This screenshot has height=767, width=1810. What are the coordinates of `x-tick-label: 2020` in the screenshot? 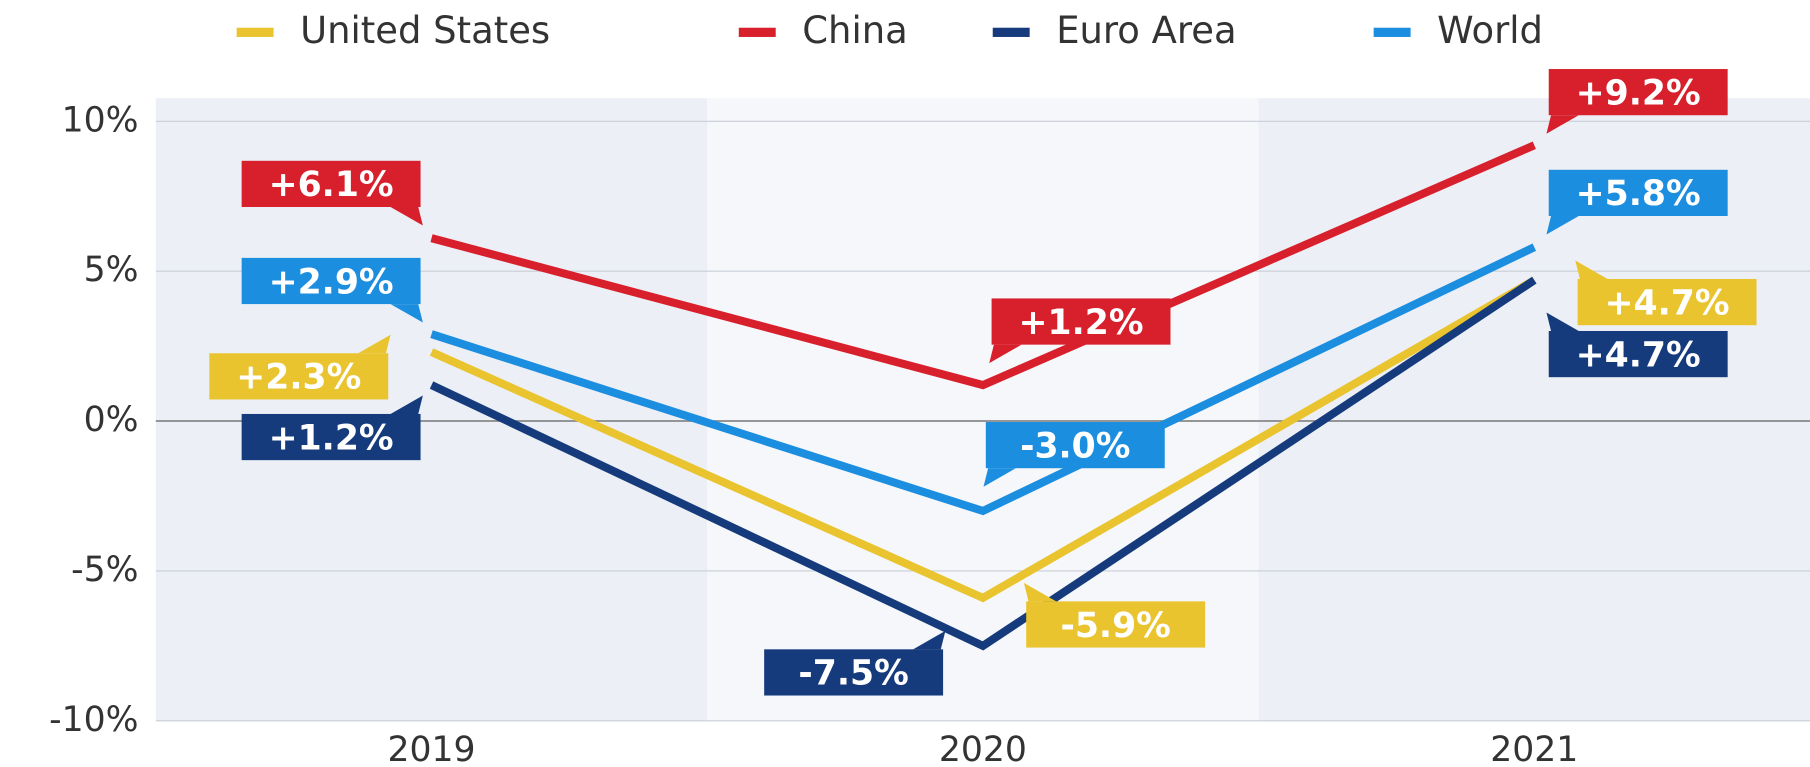 It's located at (983, 748).